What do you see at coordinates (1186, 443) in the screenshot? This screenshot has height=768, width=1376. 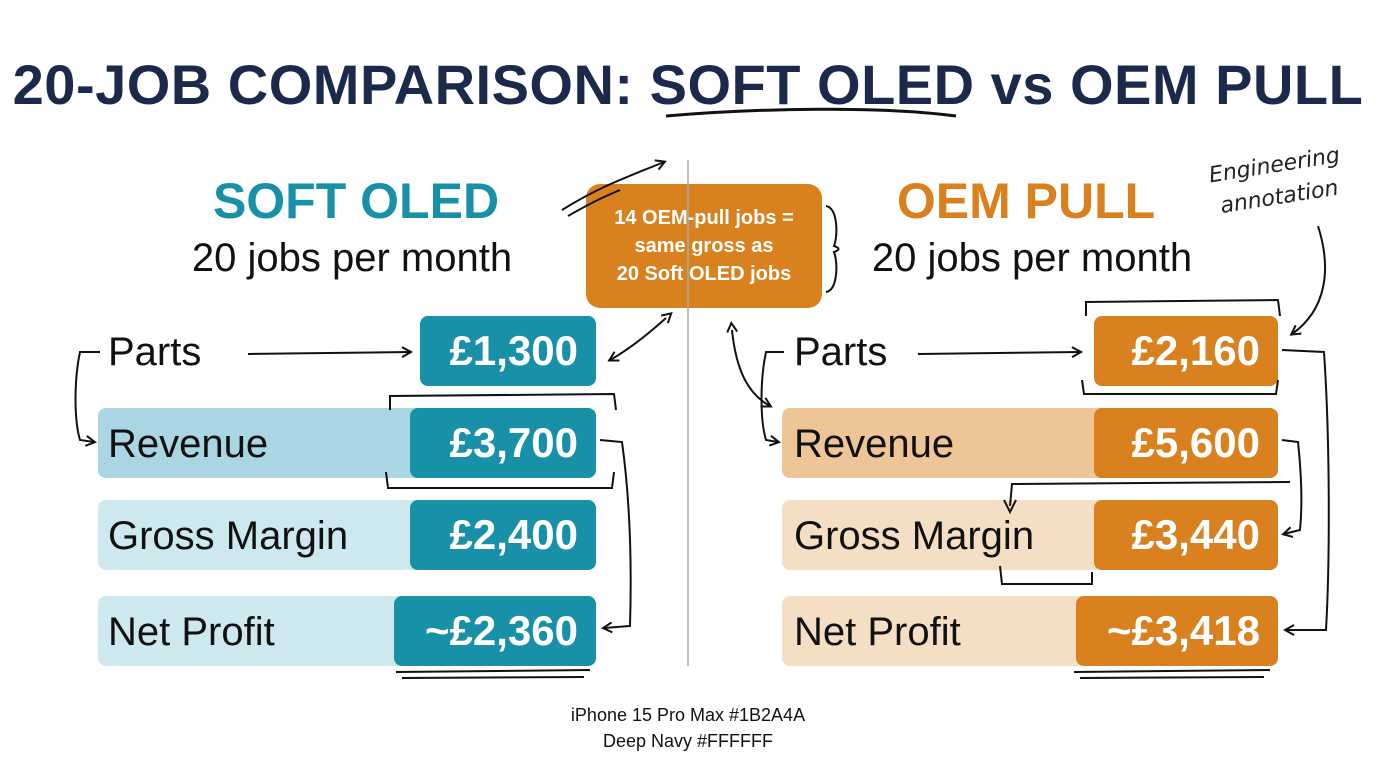 I see `oem-pull-revenue-value: £5,600` at bounding box center [1186, 443].